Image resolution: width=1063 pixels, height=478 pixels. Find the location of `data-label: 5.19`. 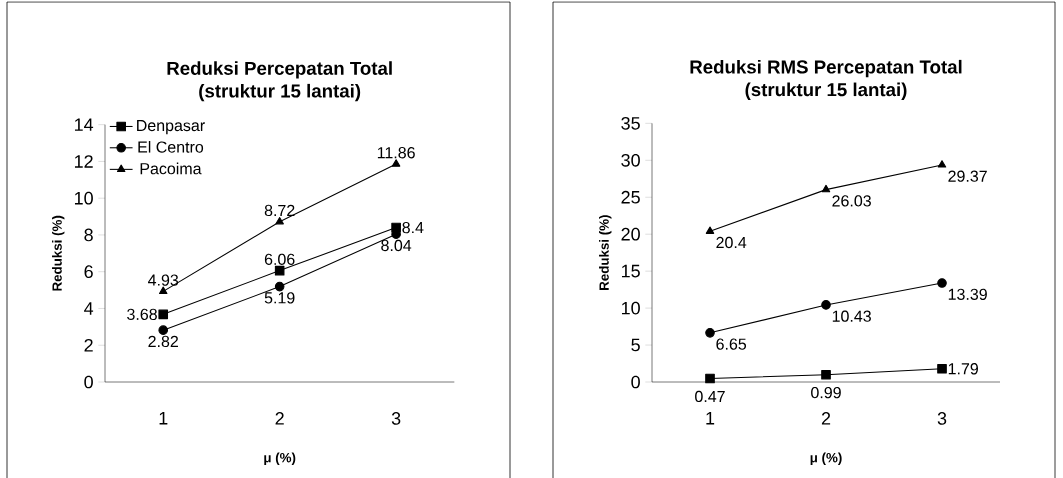

data-label: 5.19 is located at coordinates (279, 298).